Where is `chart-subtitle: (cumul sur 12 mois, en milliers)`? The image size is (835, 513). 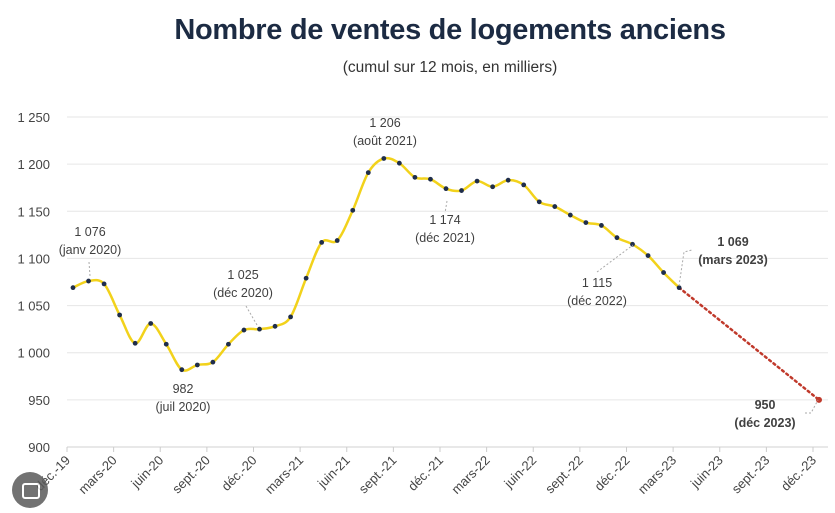
chart-subtitle: (cumul sur 12 mois, en milliers) is located at coordinates (450, 67).